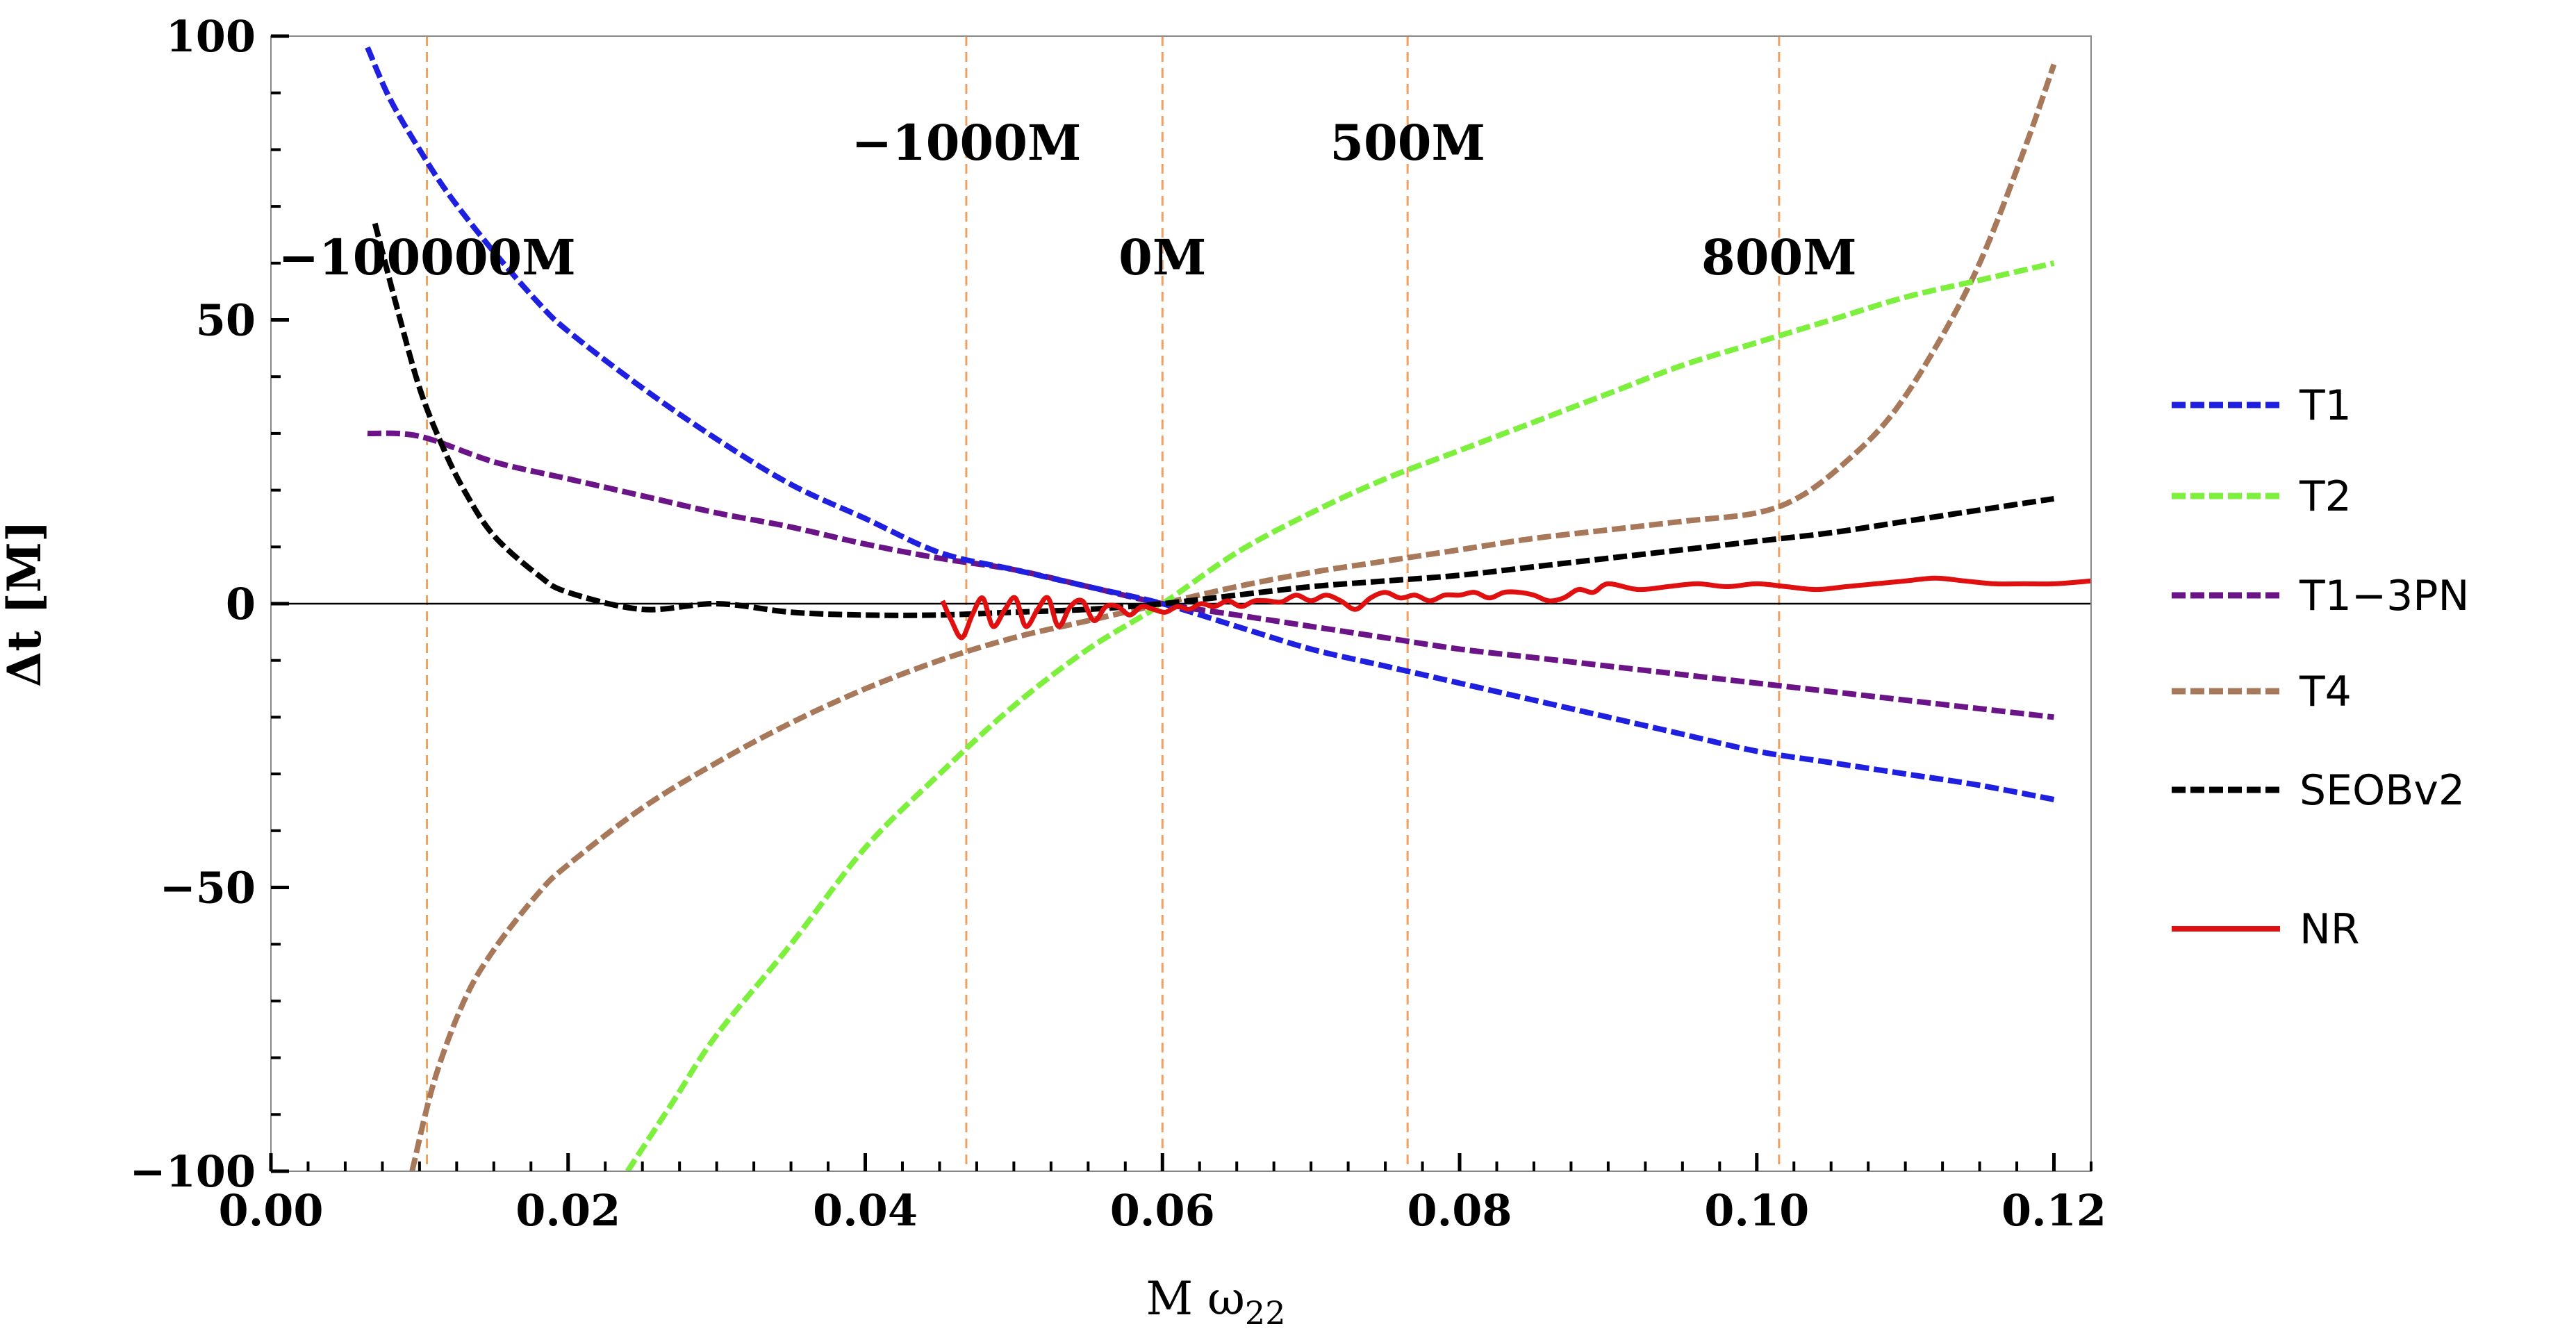 The height and width of the screenshot is (1331, 2576). What do you see at coordinates (2382, 790) in the screenshot?
I see `legend-label: SEOBv2` at bounding box center [2382, 790].